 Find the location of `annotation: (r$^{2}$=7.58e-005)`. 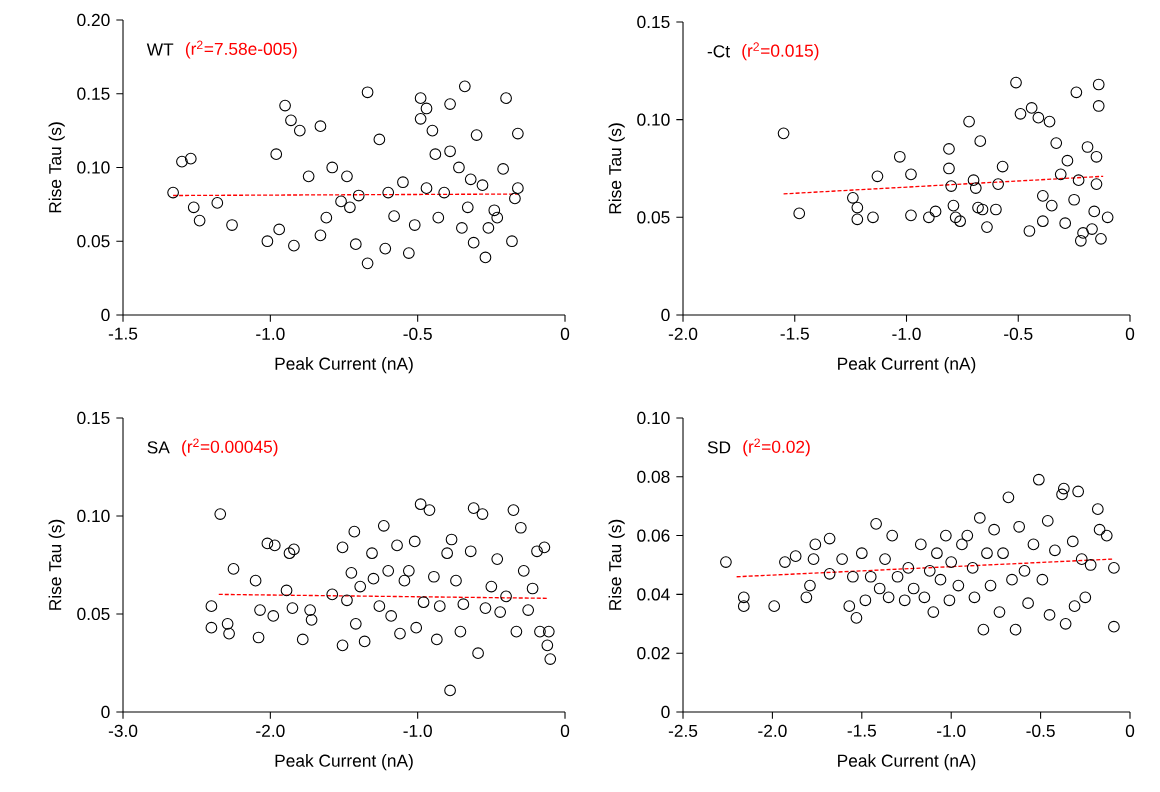

annotation: (r$^{2}$=7.58e-005) is located at coordinates (241, 49).